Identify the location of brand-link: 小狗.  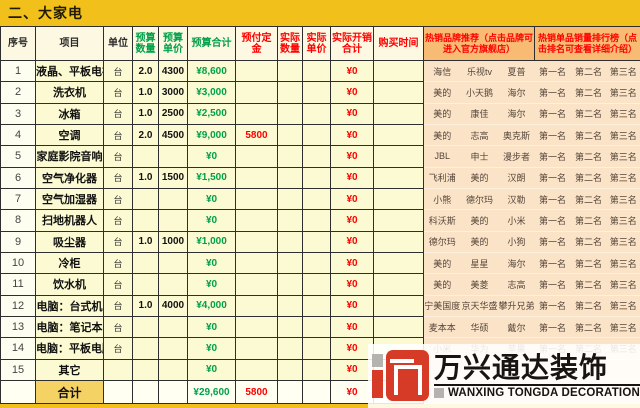
(516, 241).